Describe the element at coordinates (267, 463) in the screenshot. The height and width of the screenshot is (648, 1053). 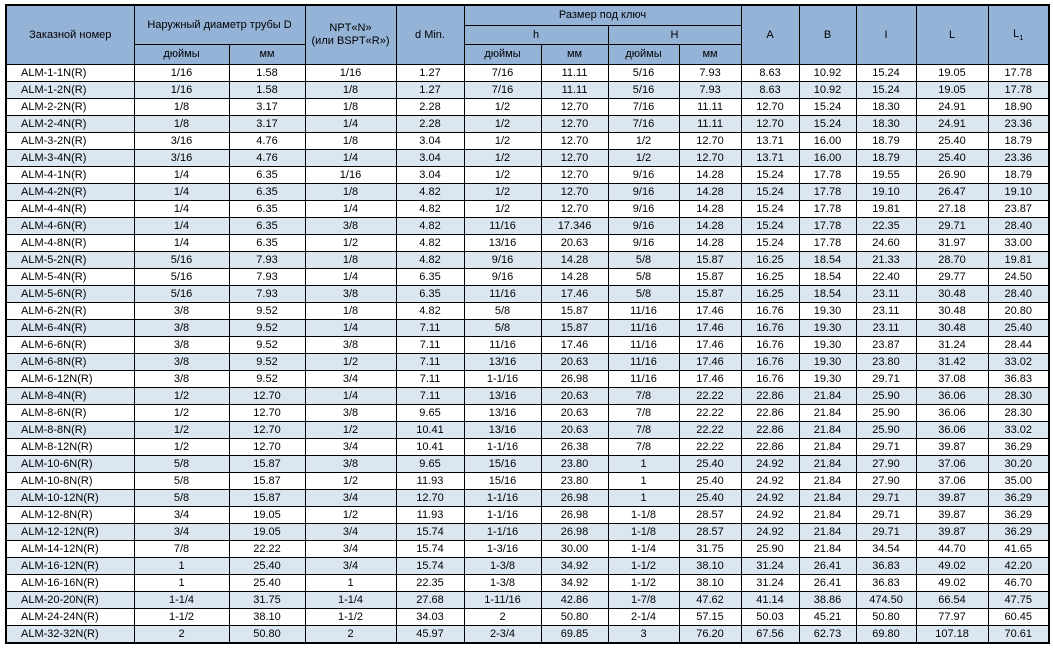
I see `value-cell: 15.87` at that location.